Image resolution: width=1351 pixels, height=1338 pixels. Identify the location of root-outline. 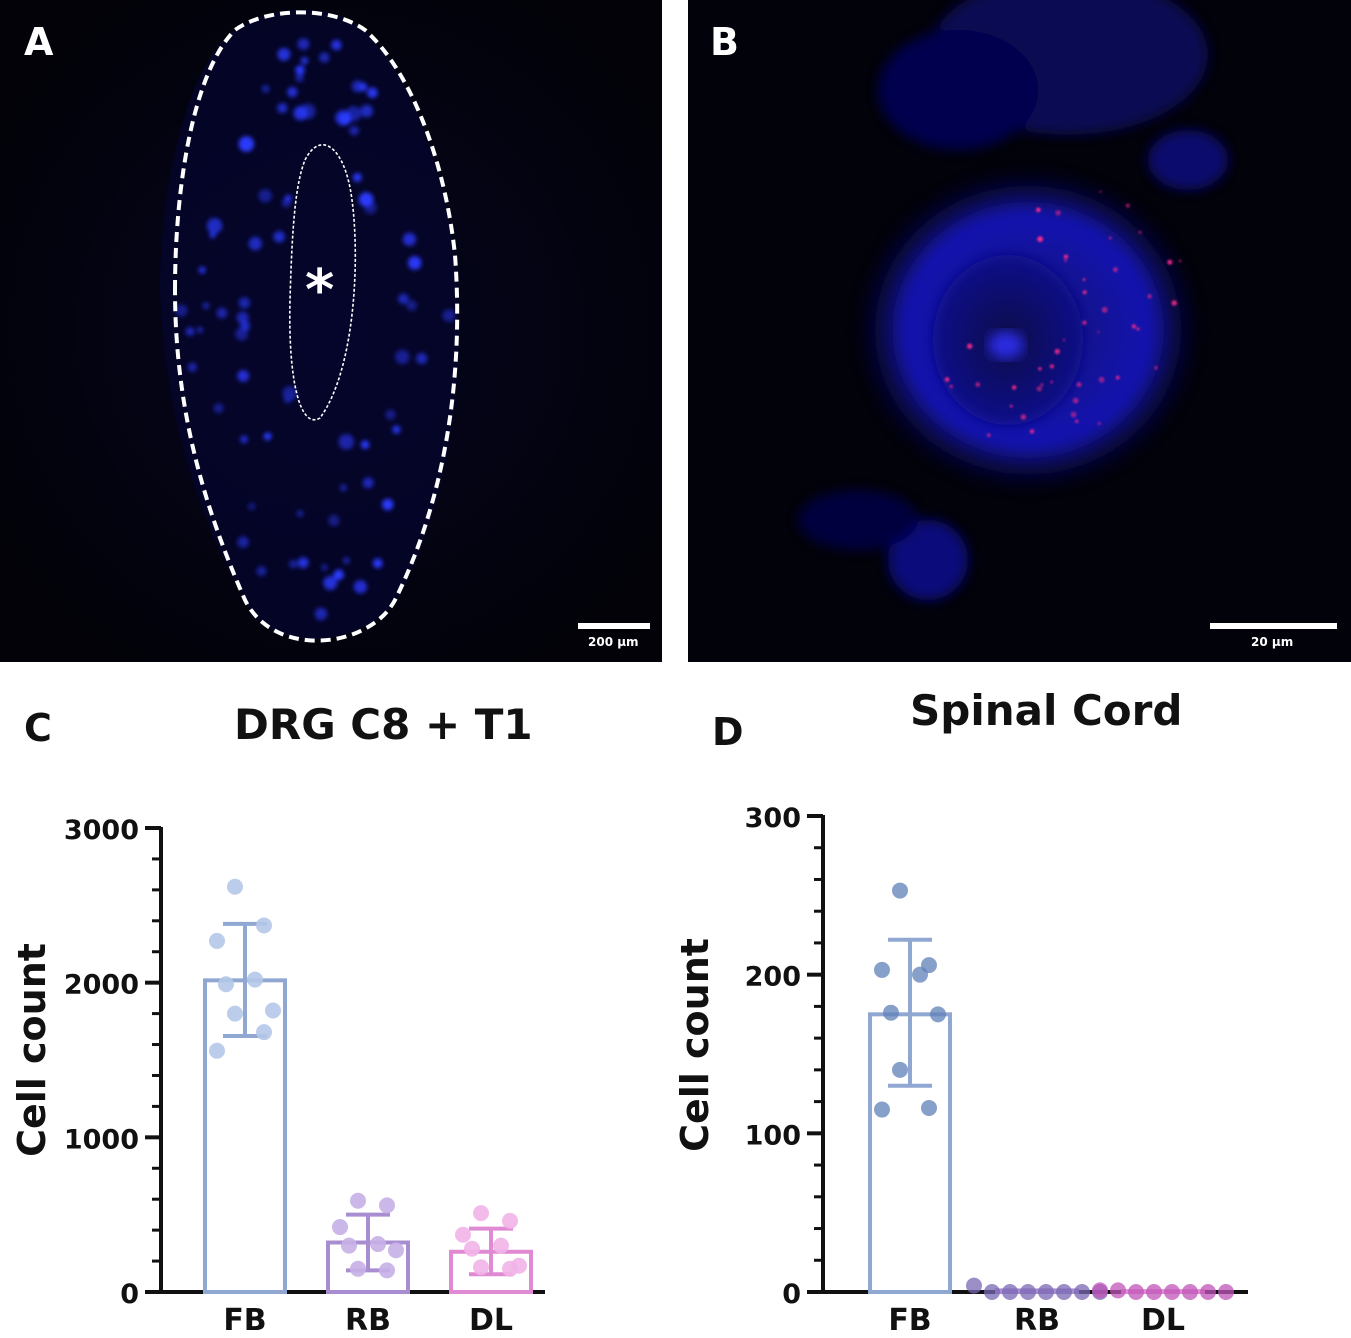
(322, 282).